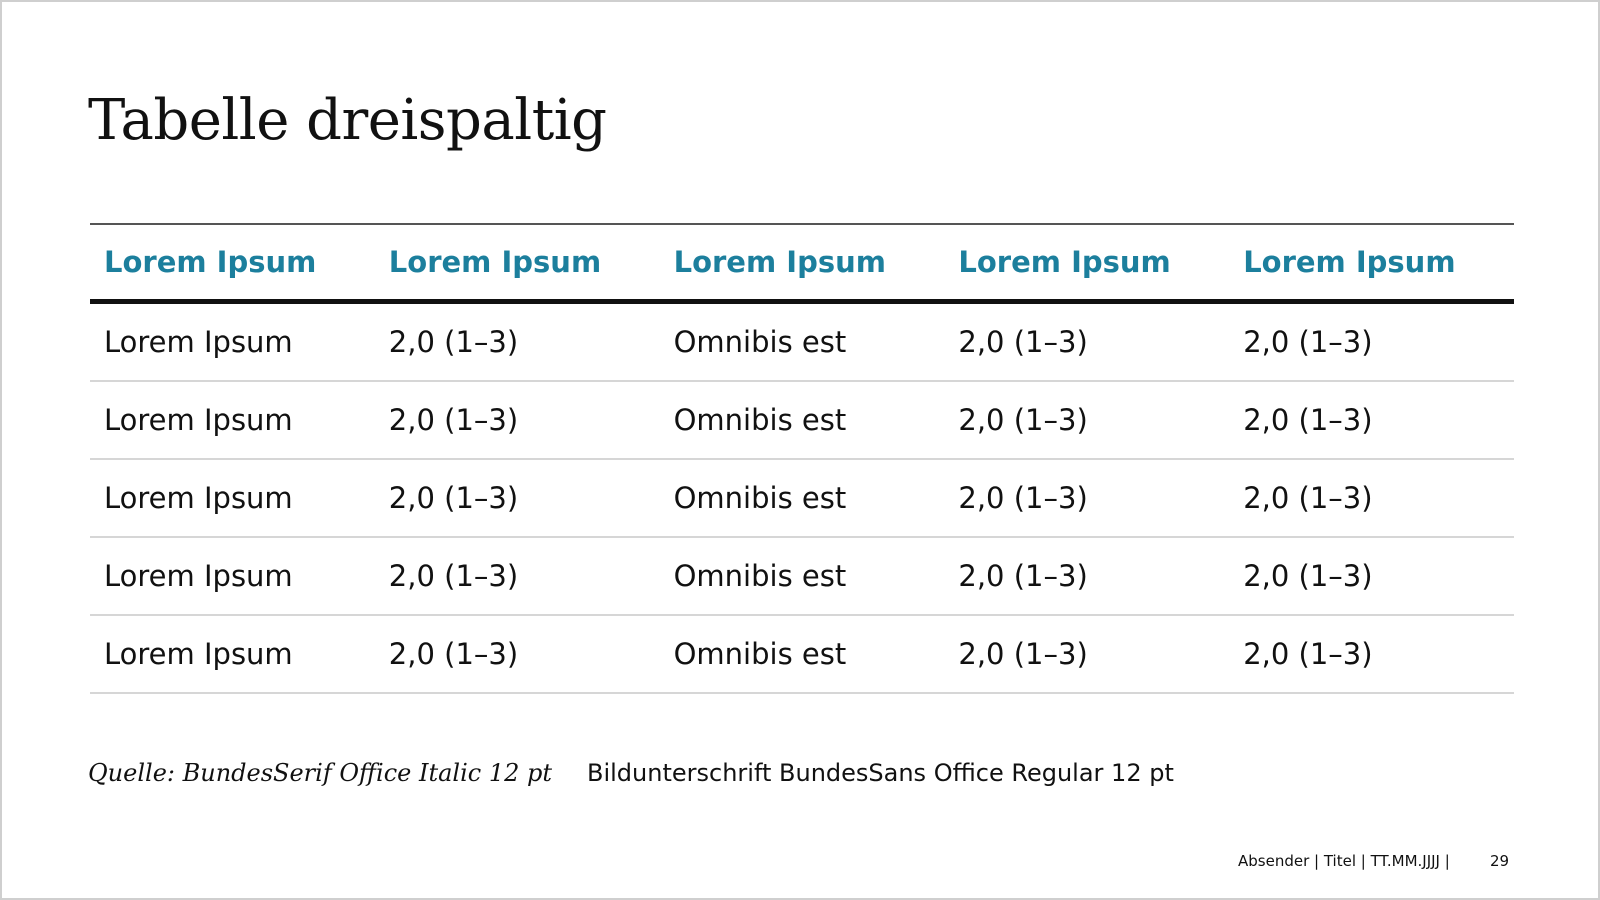 The image size is (1600, 900). Describe the element at coordinates (1344, 861) in the screenshot. I see `footer-meta: Absender | Titel | TT.MM.JJJJ |` at that location.